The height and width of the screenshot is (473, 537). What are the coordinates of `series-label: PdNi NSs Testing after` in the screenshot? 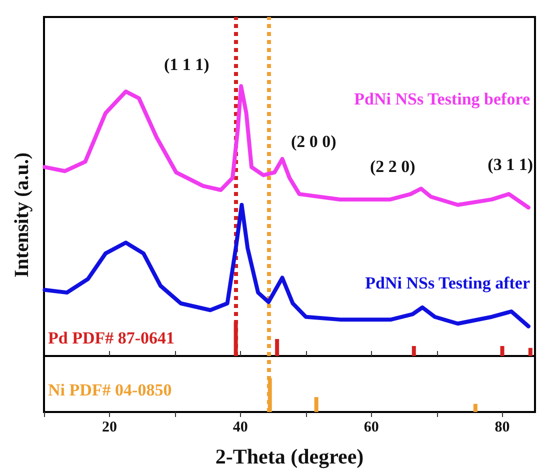 It's located at (447, 283).